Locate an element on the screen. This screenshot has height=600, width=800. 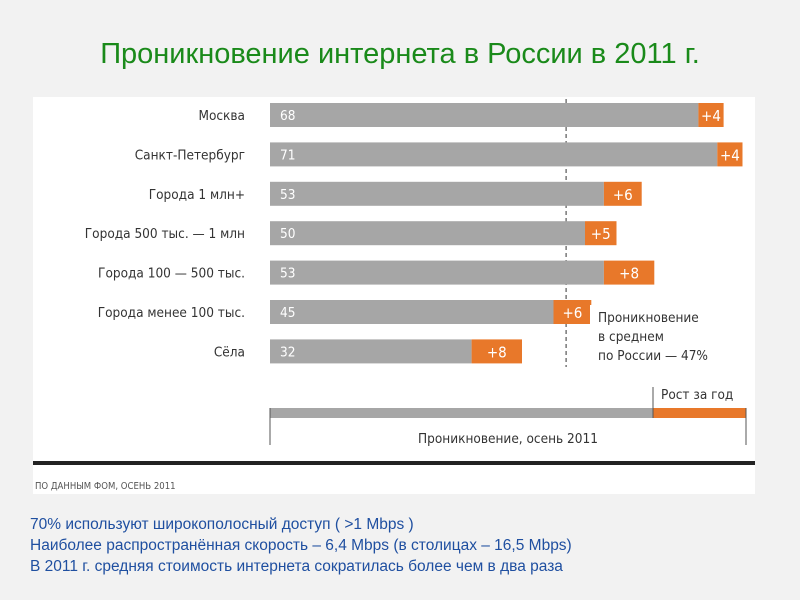
legend-growth-label: Рост за год is located at coordinates (697, 395).